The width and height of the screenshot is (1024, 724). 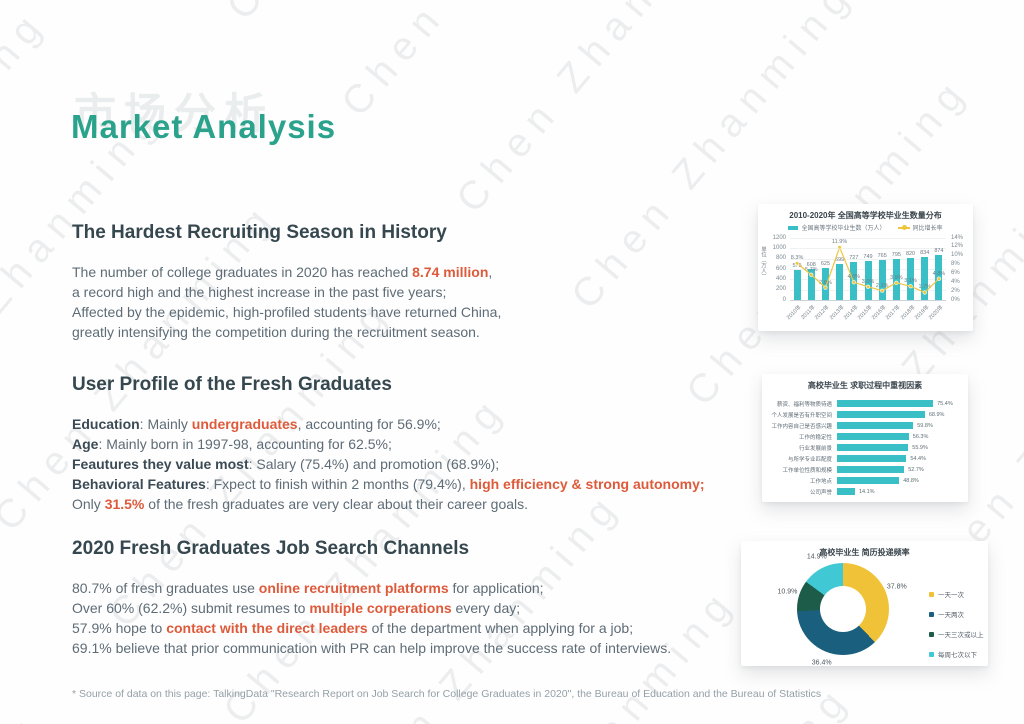 I want to click on text-segment: 57.9% hope to, so click(x=119, y=628).